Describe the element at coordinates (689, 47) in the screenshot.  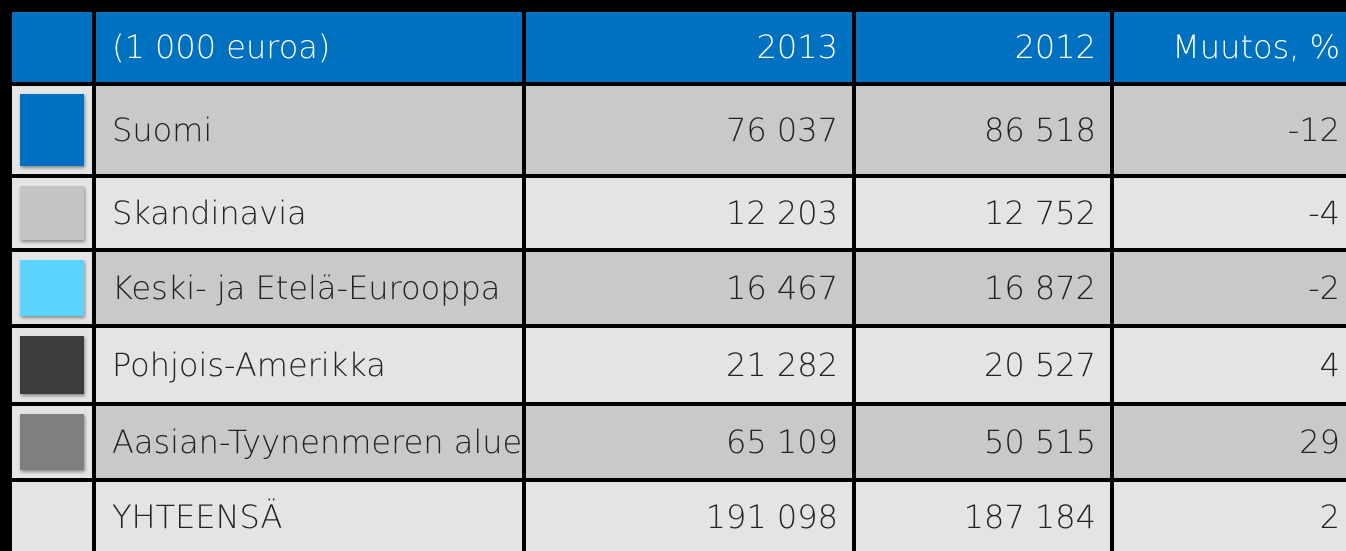
I see `header-cell: 2013` at that location.